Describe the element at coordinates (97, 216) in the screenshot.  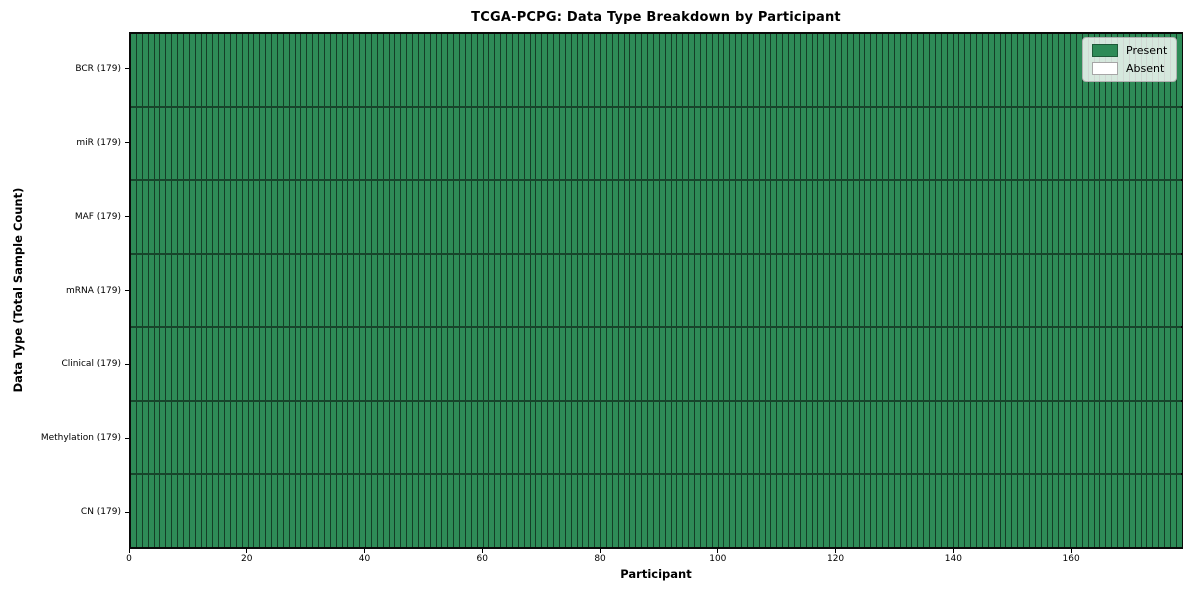
I see `y-tick-label: MAF (179)` at that location.